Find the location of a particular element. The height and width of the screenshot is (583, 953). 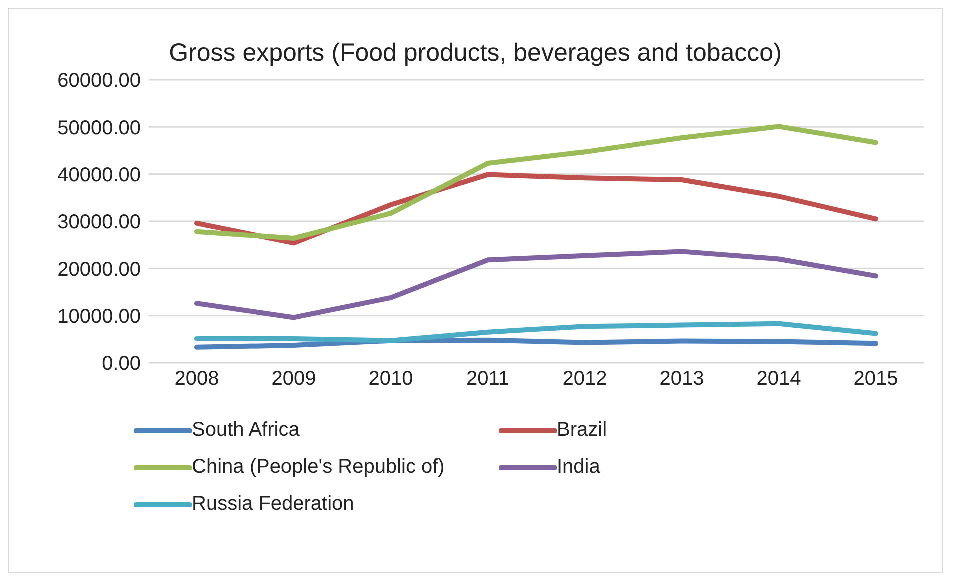

x-tick-label: 2012 is located at coordinates (585, 379).